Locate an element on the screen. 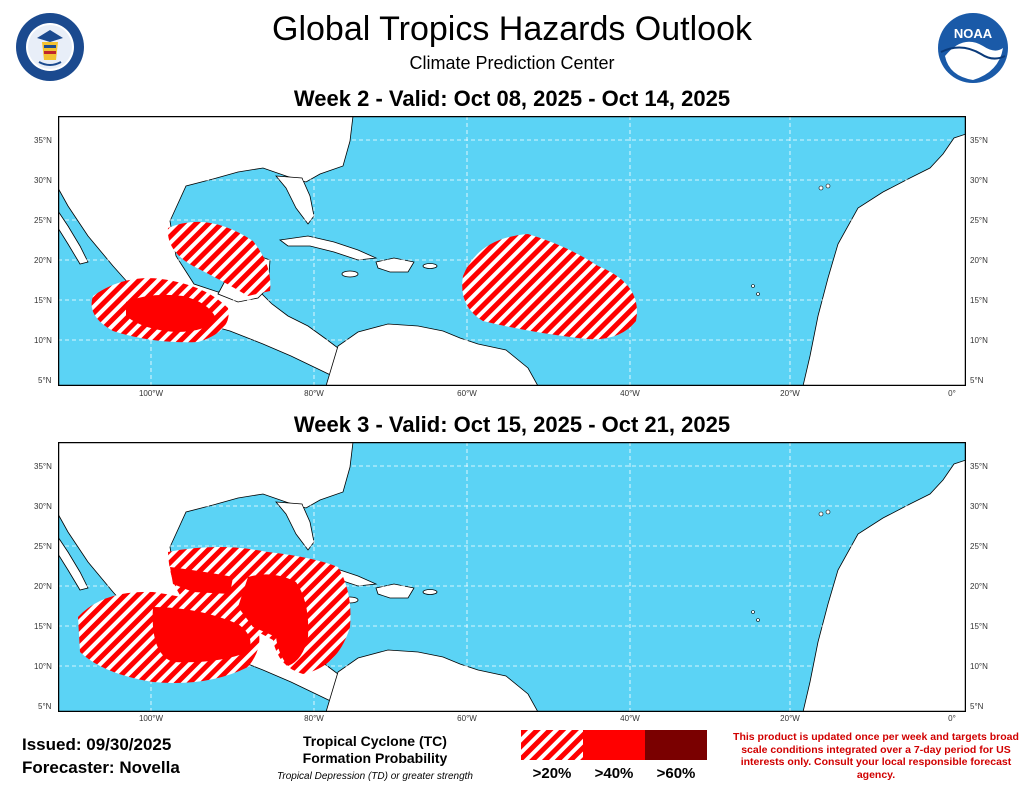 The width and height of the screenshot is (1024, 791). department-of-commerce-seal-icon is located at coordinates (50, 47).